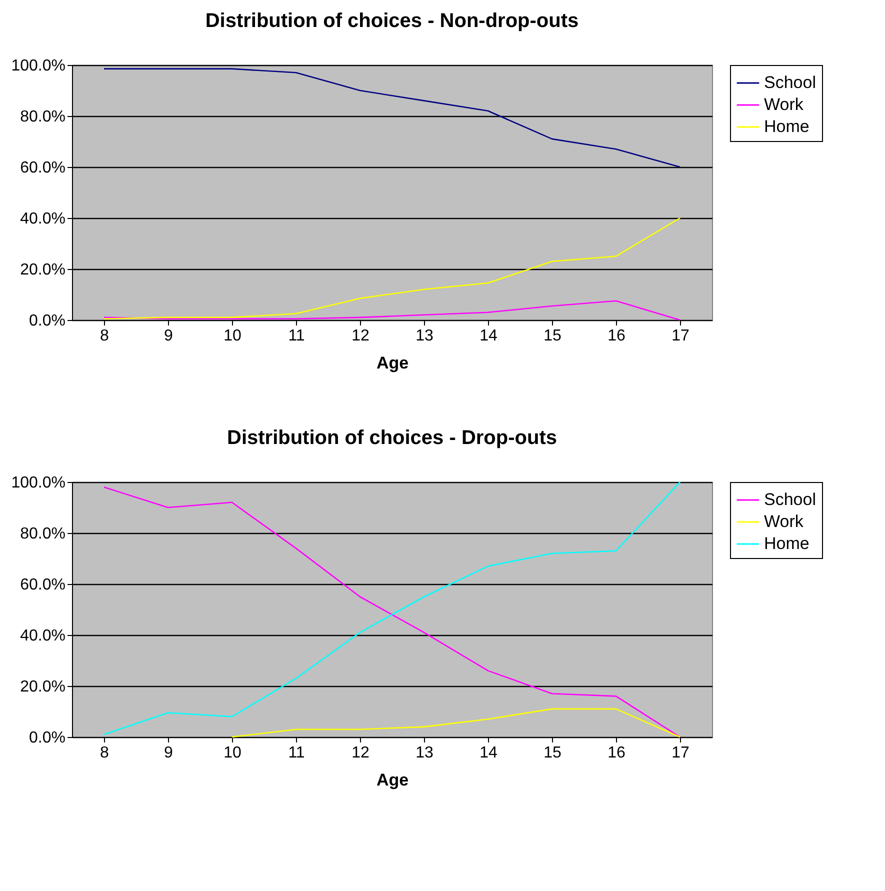 The height and width of the screenshot is (891, 885). What do you see at coordinates (392, 438) in the screenshot?
I see `chart-title: Distribution of choices - Drop-outs` at bounding box center [392, 438].